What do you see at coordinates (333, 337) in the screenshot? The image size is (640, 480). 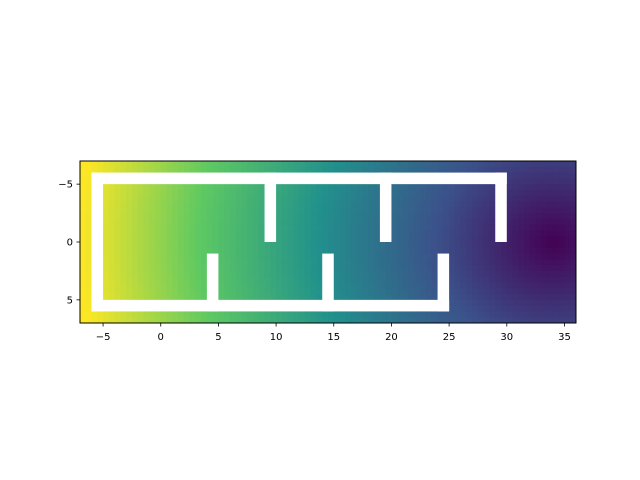 I see `x-tick-label: 15` at bounding box center [333, 337].